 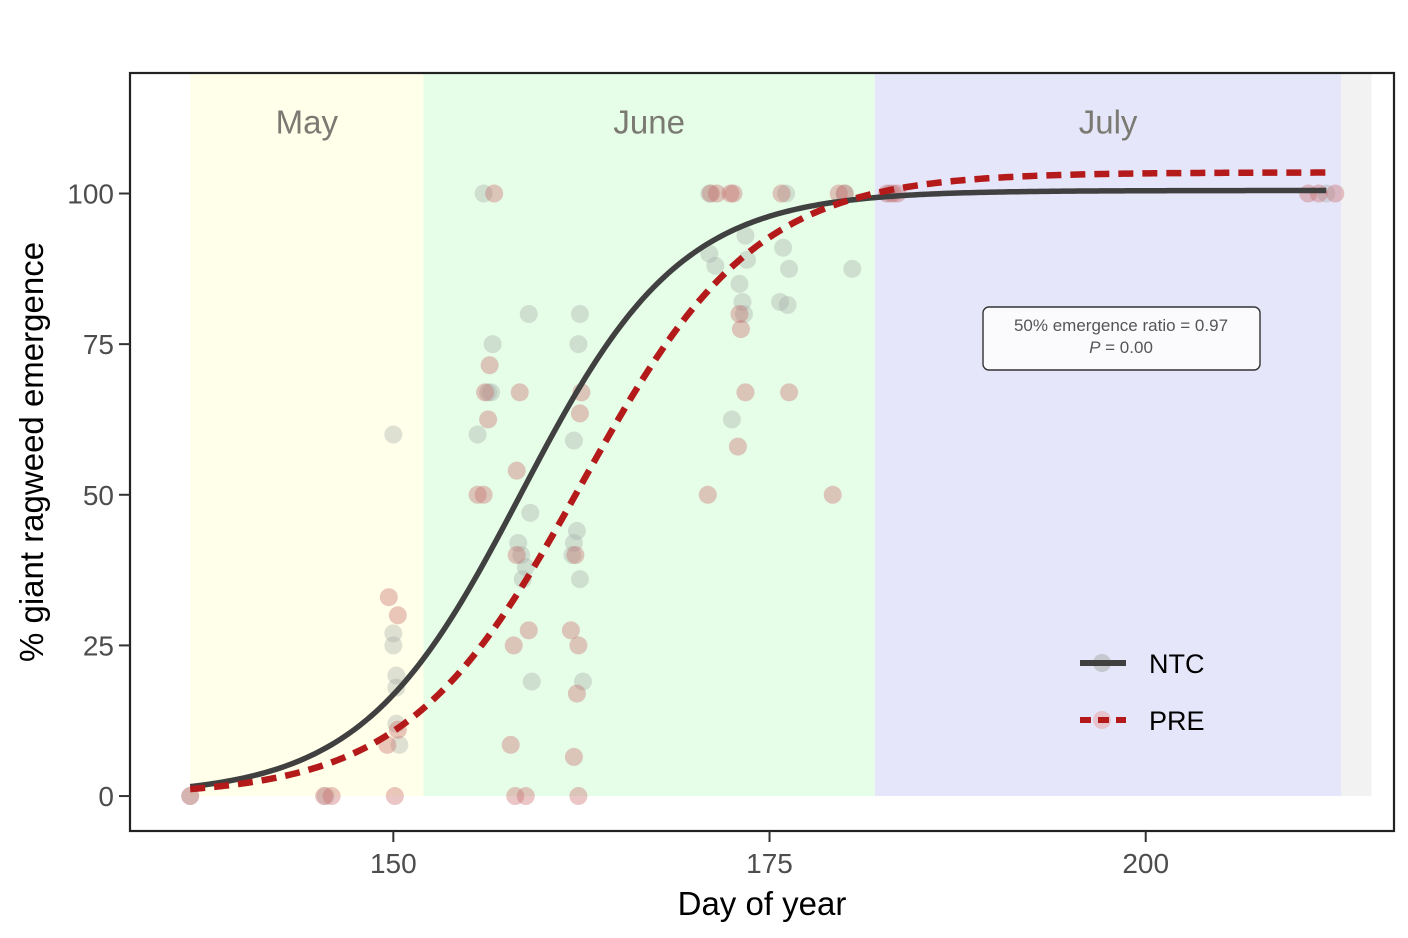 I want to click on x-axis-title: Day of year, so click(x=762, y=903).